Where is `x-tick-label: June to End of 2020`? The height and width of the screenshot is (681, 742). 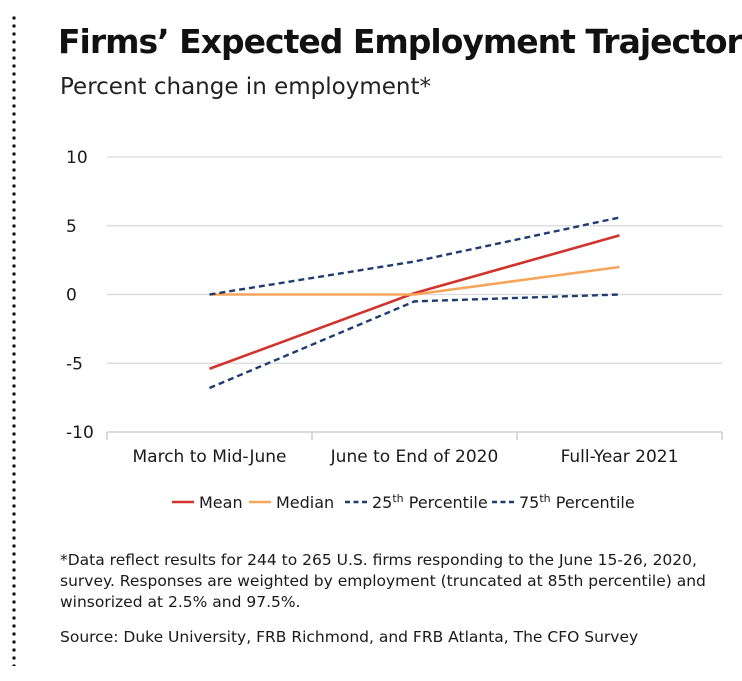 x-tick-label: June to End of 2020 is located at coordinates (414, 457).